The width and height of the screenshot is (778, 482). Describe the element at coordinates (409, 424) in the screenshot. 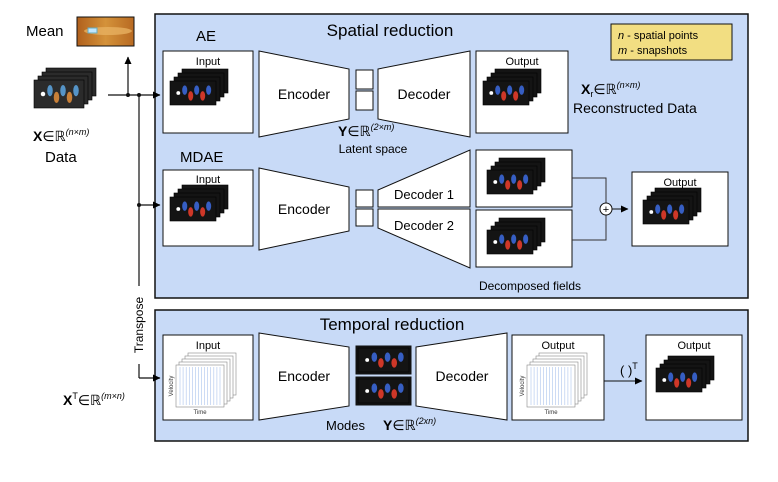

I see `modes-math: Y∈ℝ(2xn)` at that location.